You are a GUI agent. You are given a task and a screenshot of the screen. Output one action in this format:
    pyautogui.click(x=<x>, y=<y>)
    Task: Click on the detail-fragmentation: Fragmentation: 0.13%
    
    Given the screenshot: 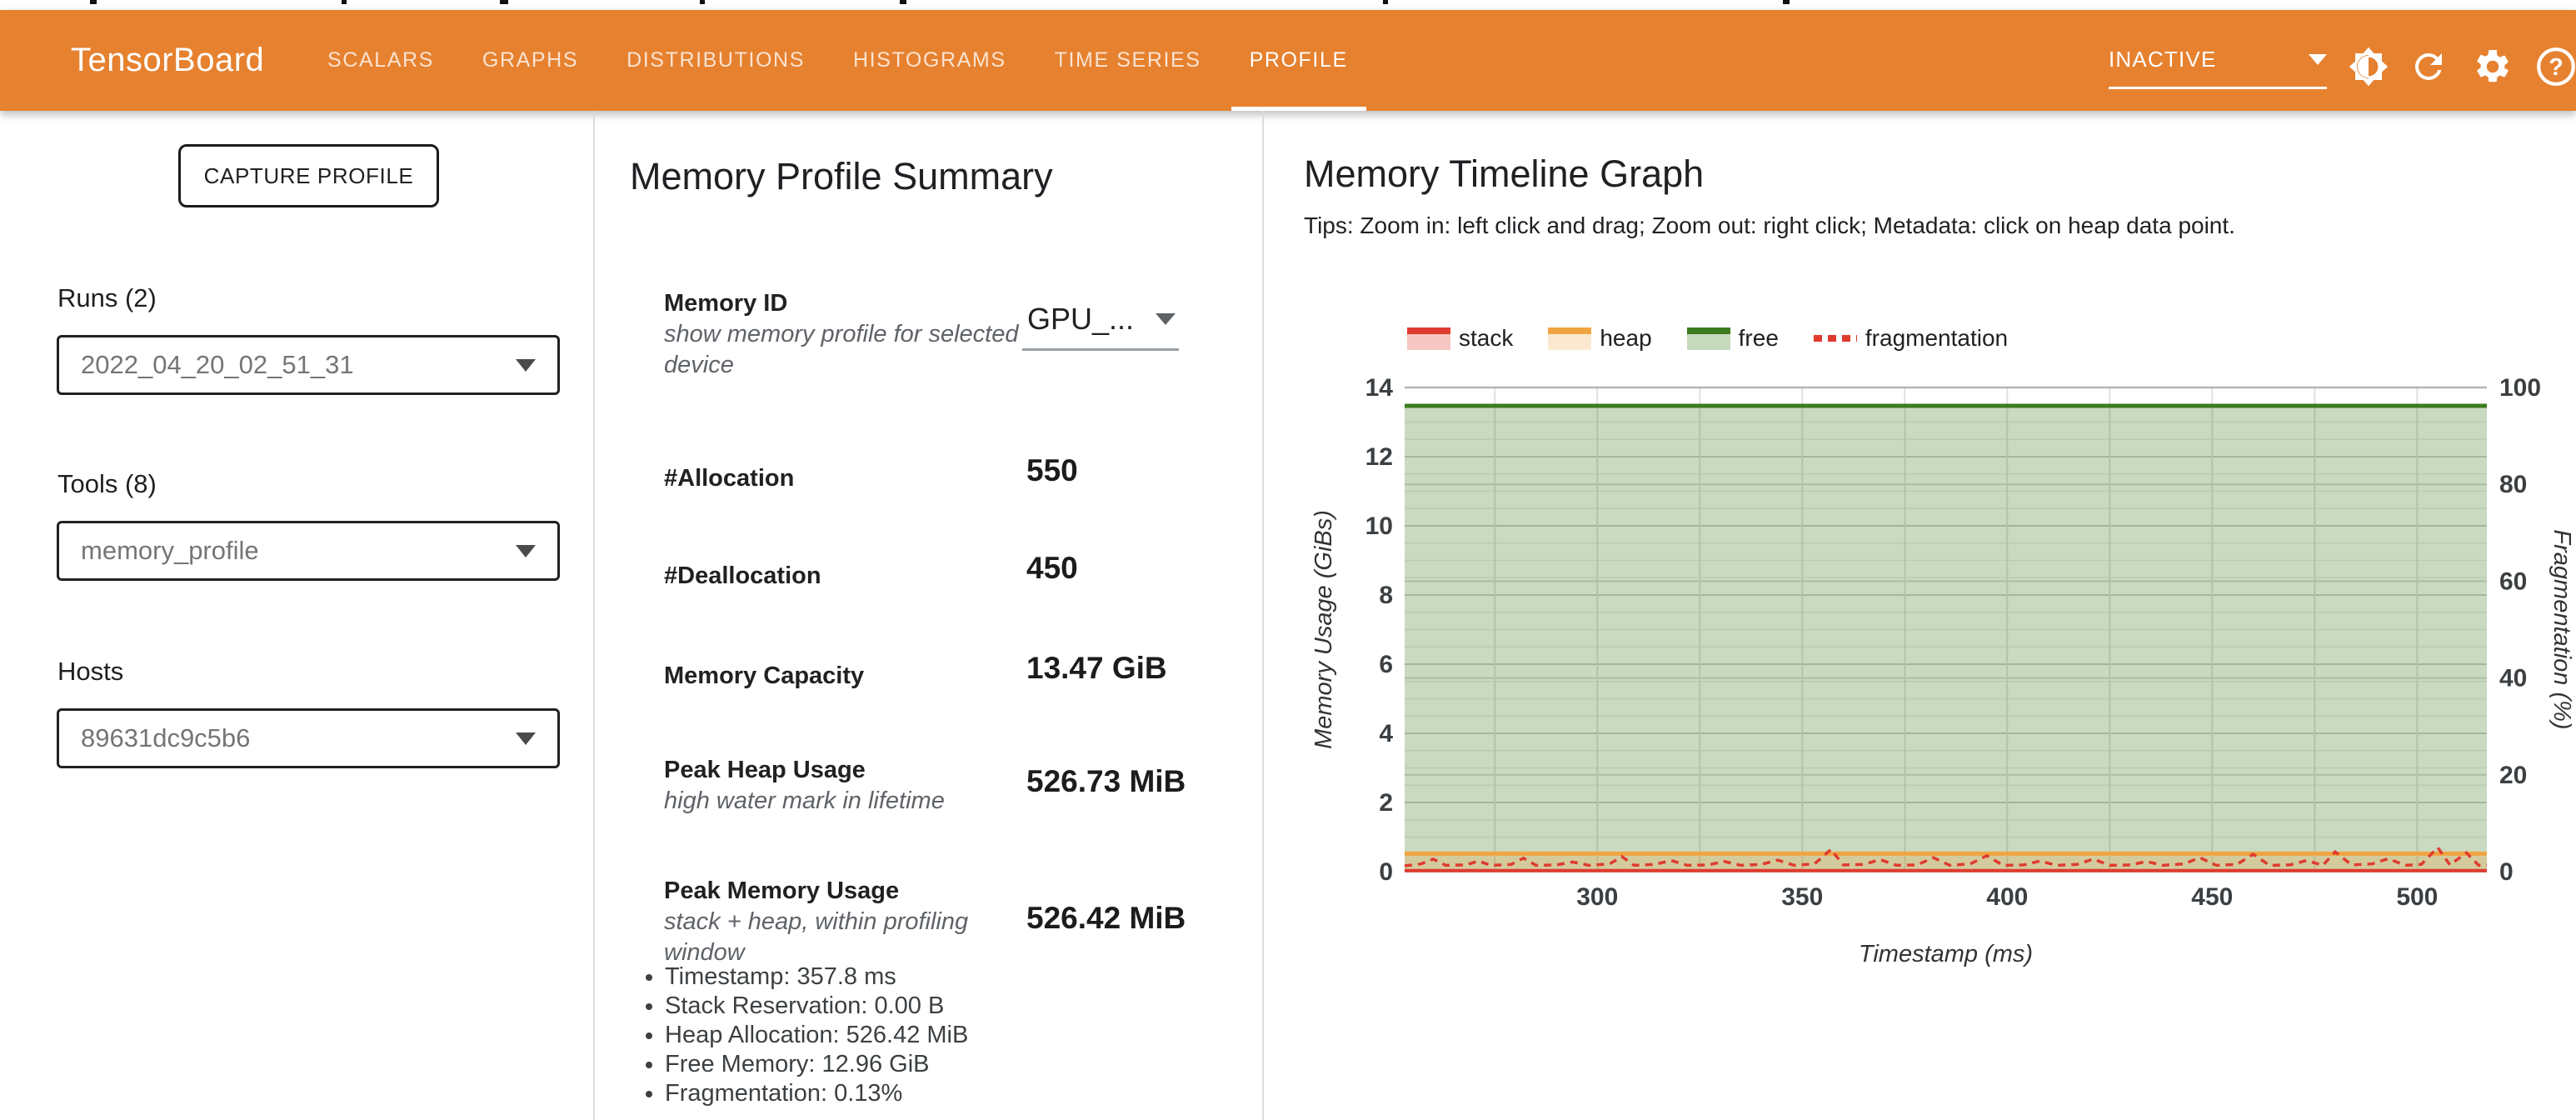 What is the action you would take?
    pyautogui.click(x=866, y=1093)
    